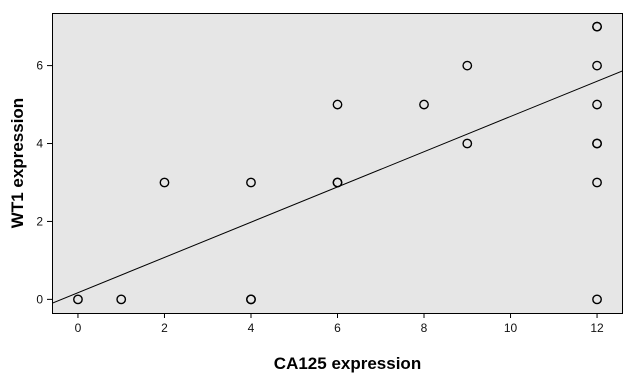  Describe the element at coordinates (39, 144) in the screenshot. I see `y-tick-label: 4` at that location.